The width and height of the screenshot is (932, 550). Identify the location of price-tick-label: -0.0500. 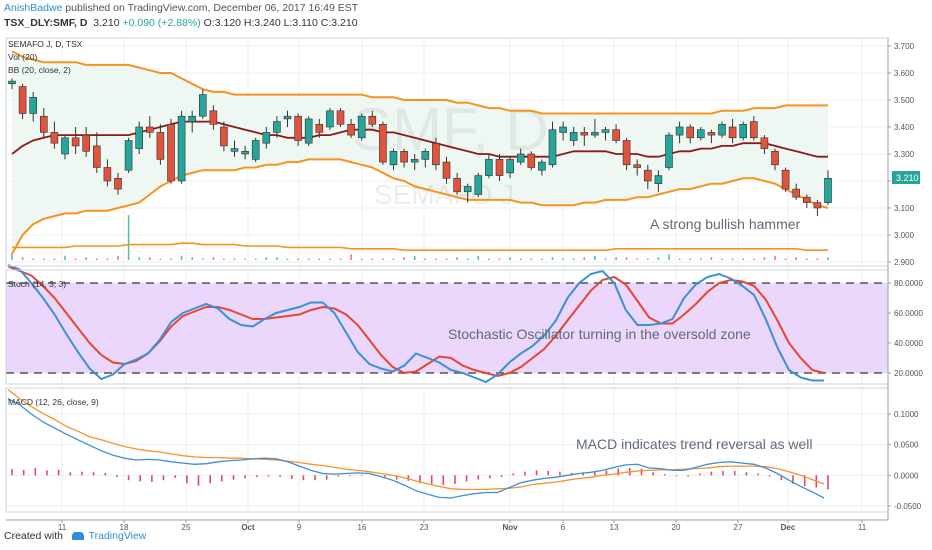
(908, 506).